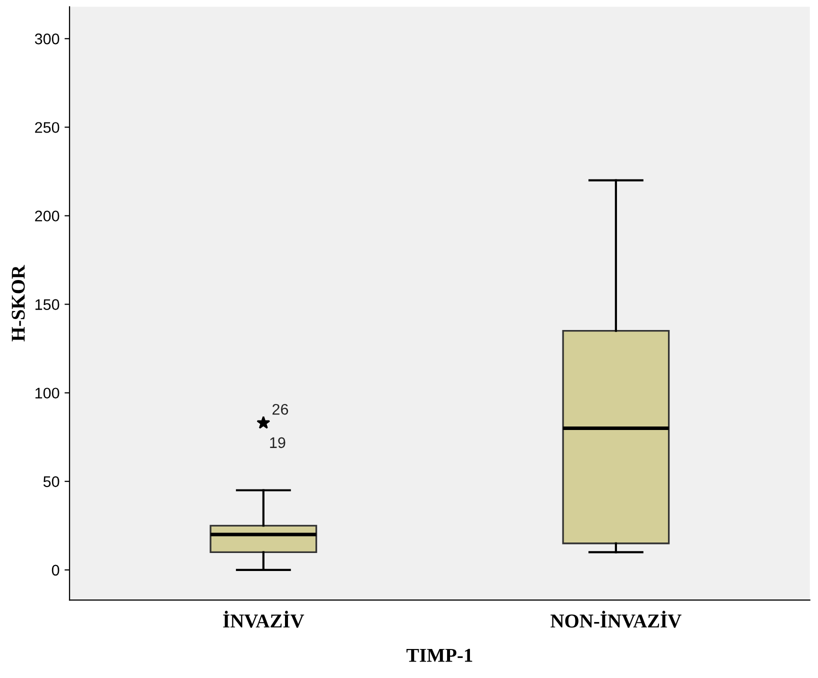 This screenshot has width=818, height=678. What do you see at coordinates (47, 304) in the screenshot?
I see `y-tick-label: 150` at bounding box center [47, 304].